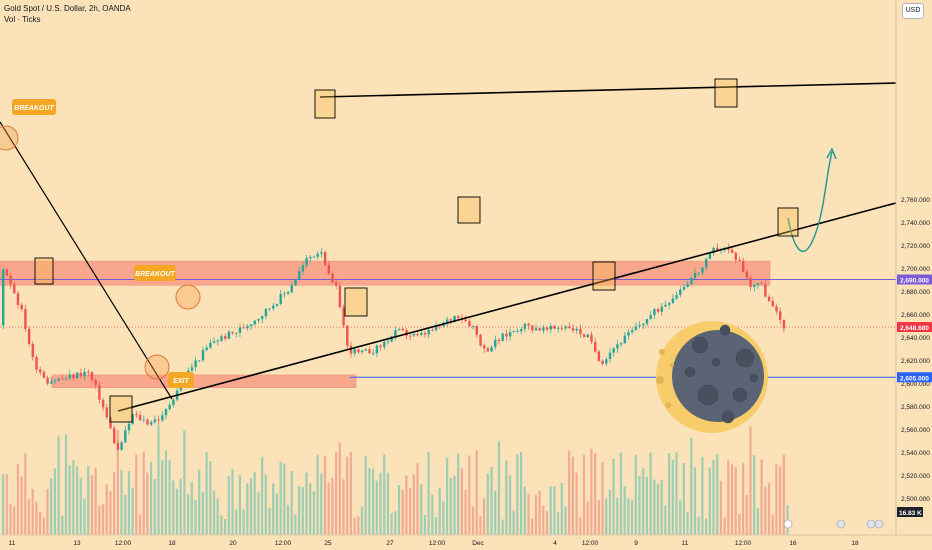 The width and height of the screenshot is (932, 550). Describe the element at coordinates (469, 210) in the screenshot. I see `highlight-box` at that location.